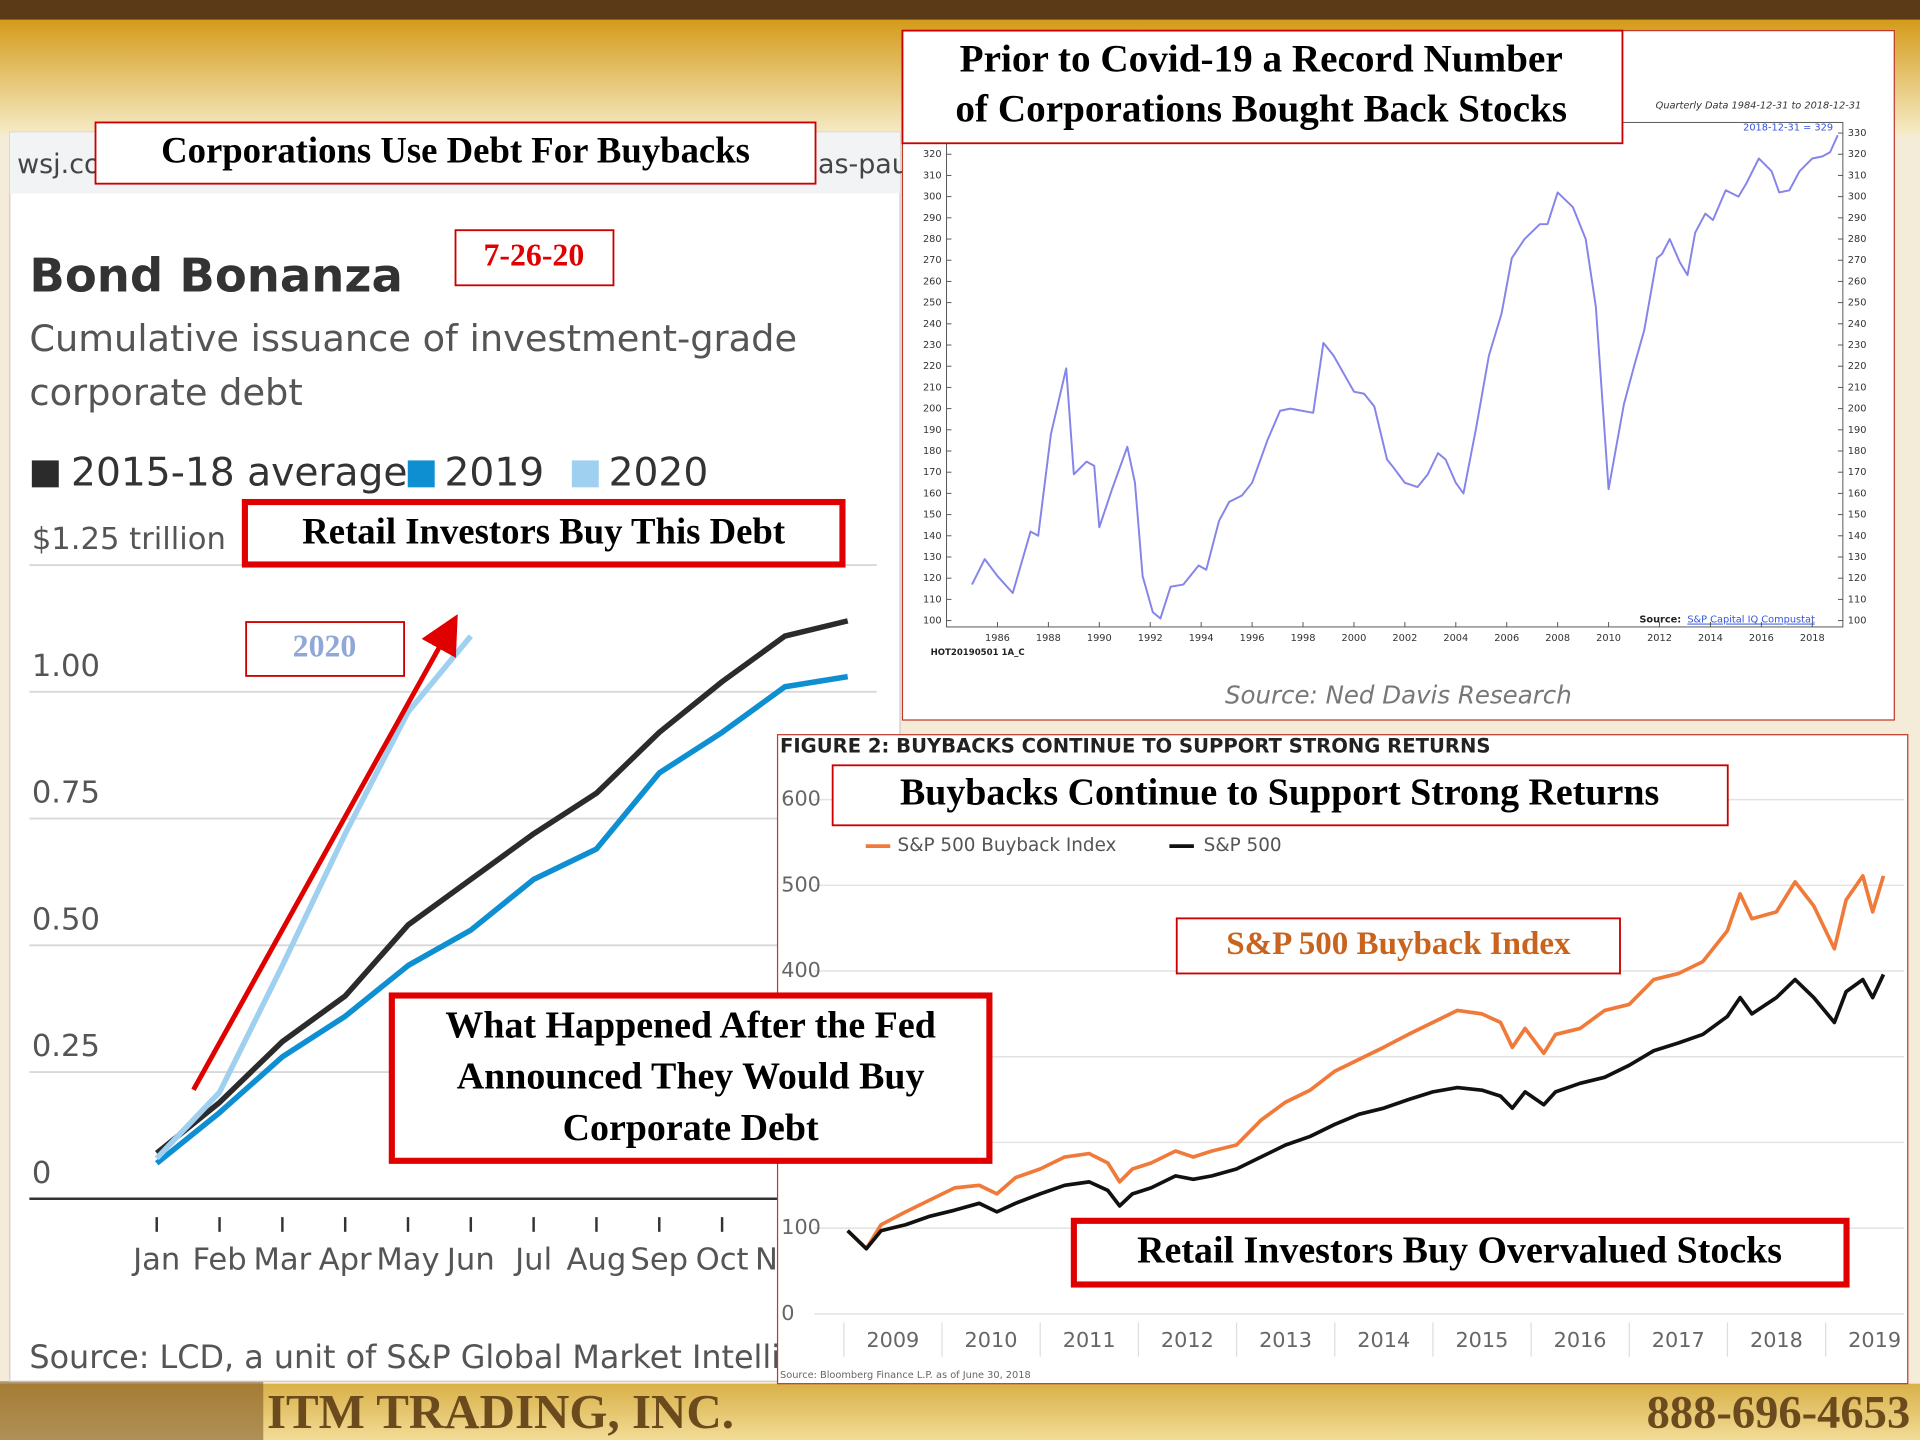 The width and height of the screenshot is (1920, 1440). I want to click on header-strip, so click(960, 10).